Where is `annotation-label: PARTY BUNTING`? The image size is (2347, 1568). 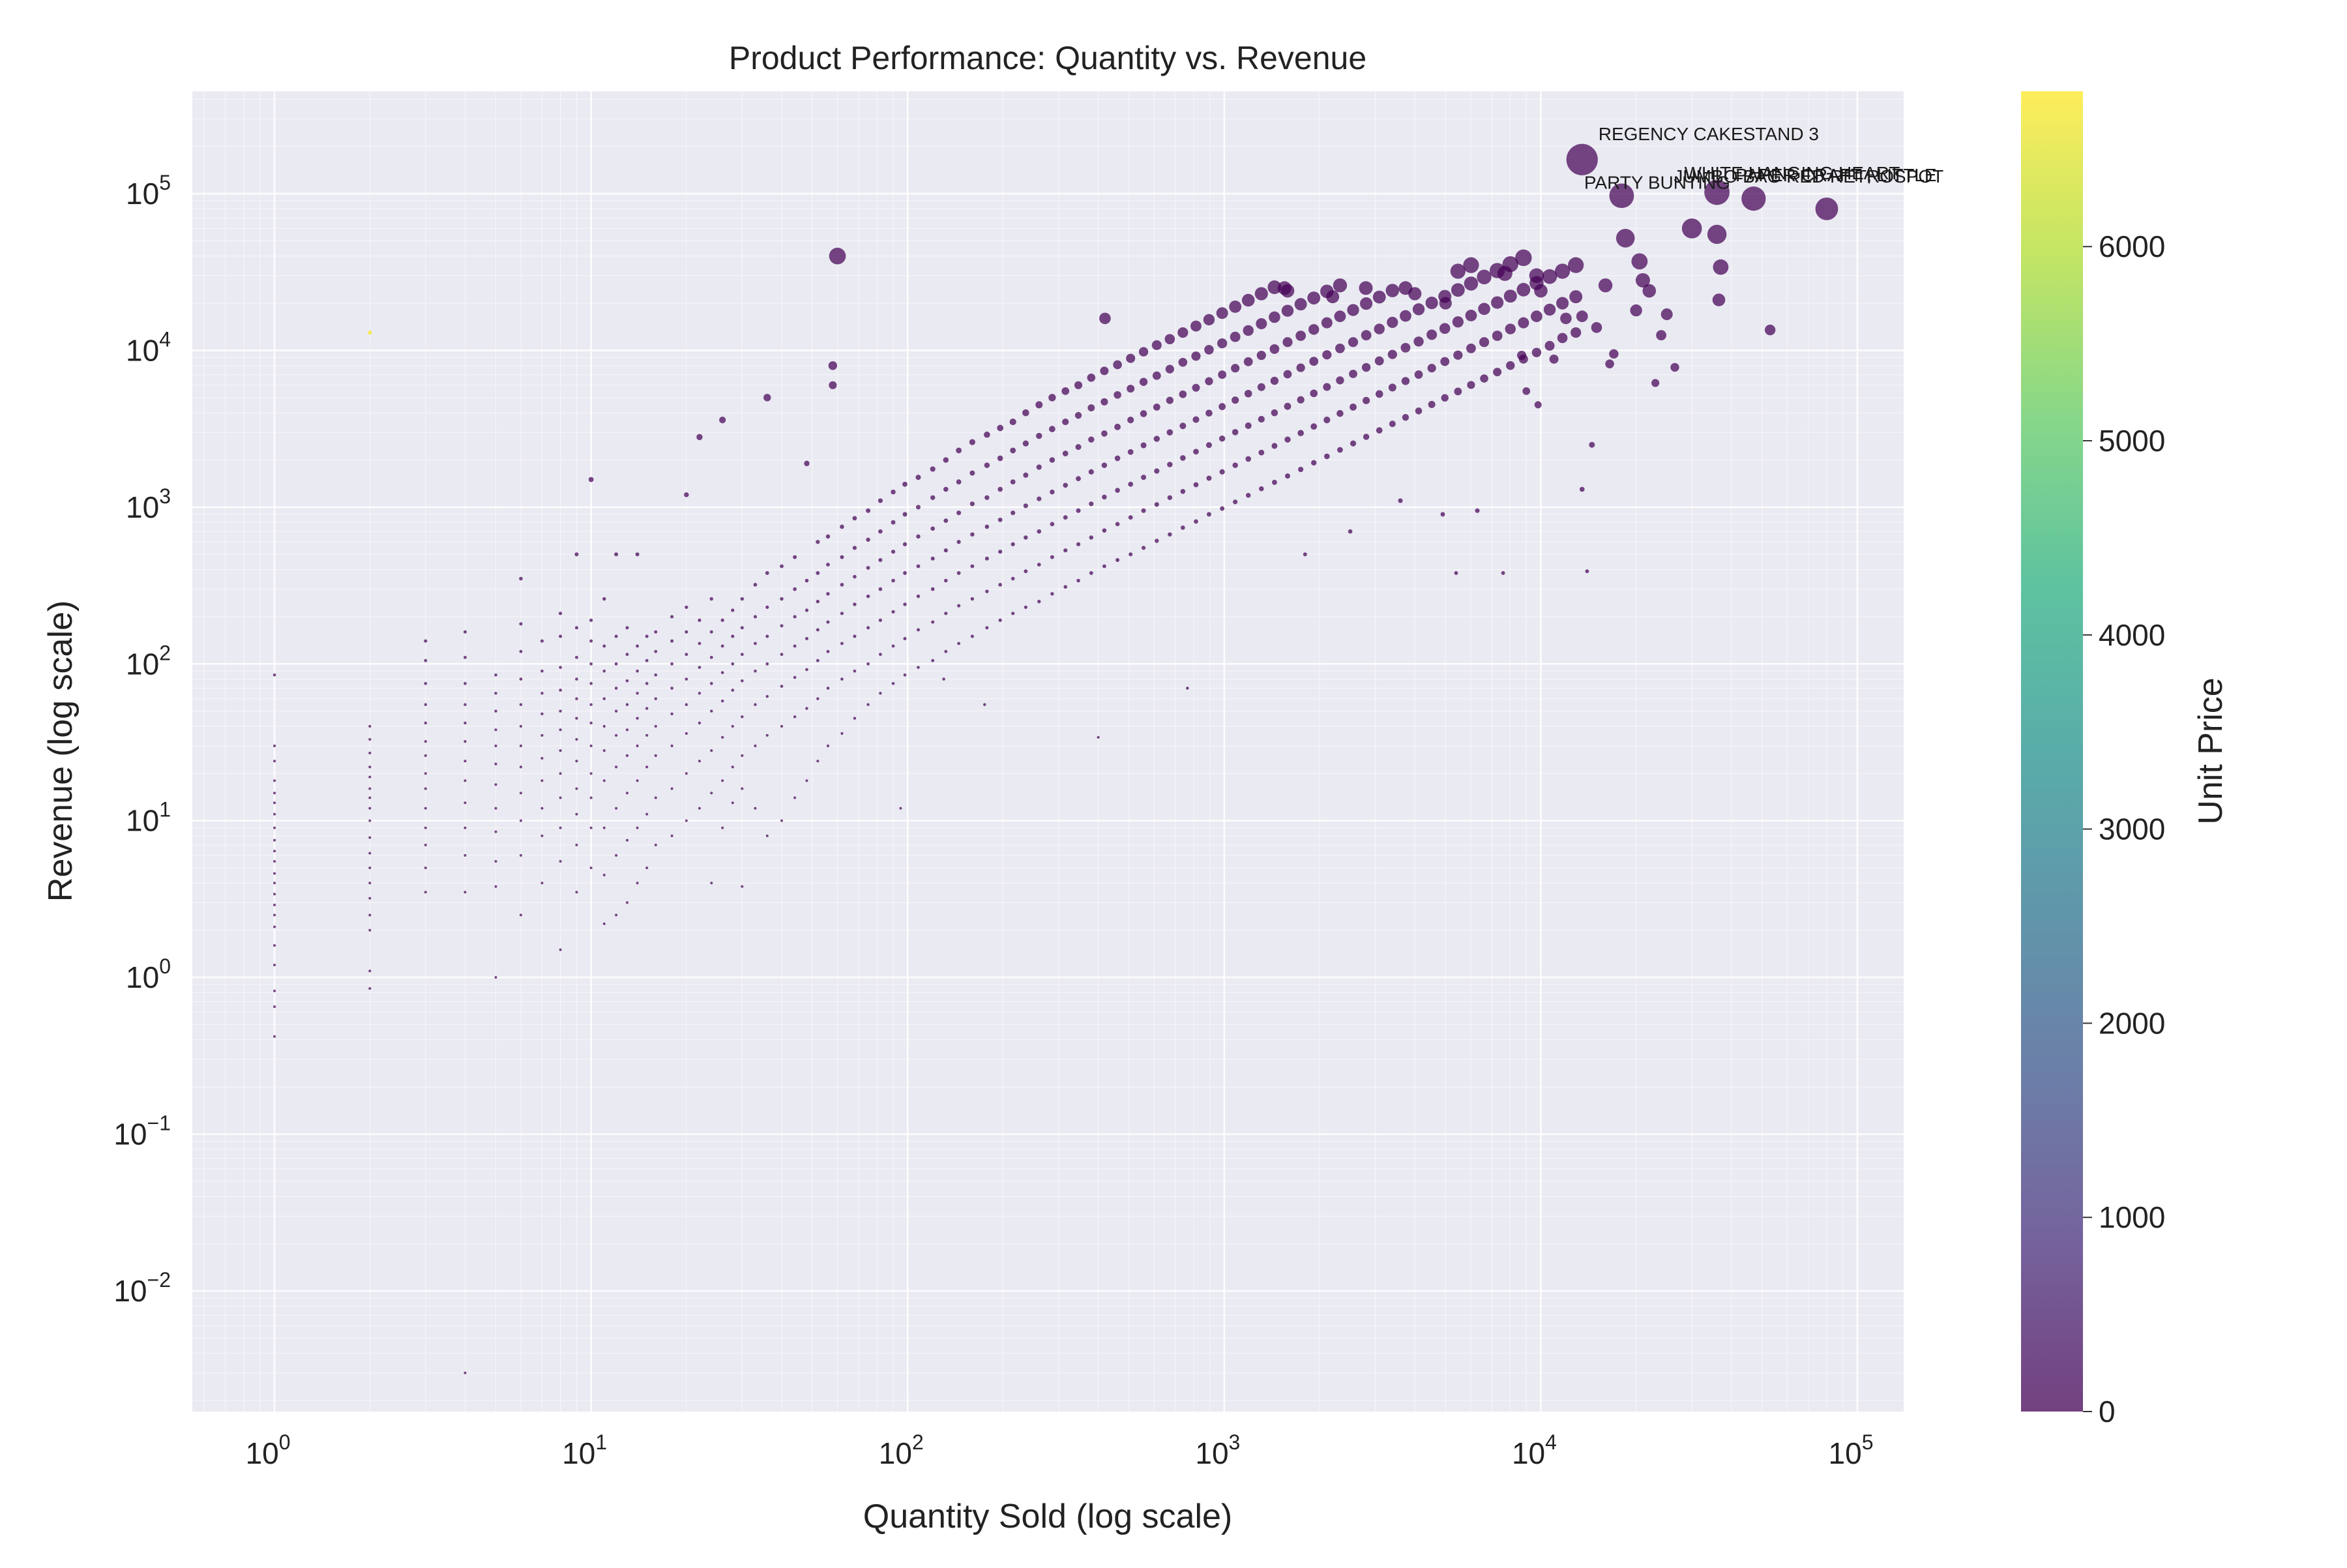 annotation-label: PARTY BUNTING is located at coordinates (1657, 183).